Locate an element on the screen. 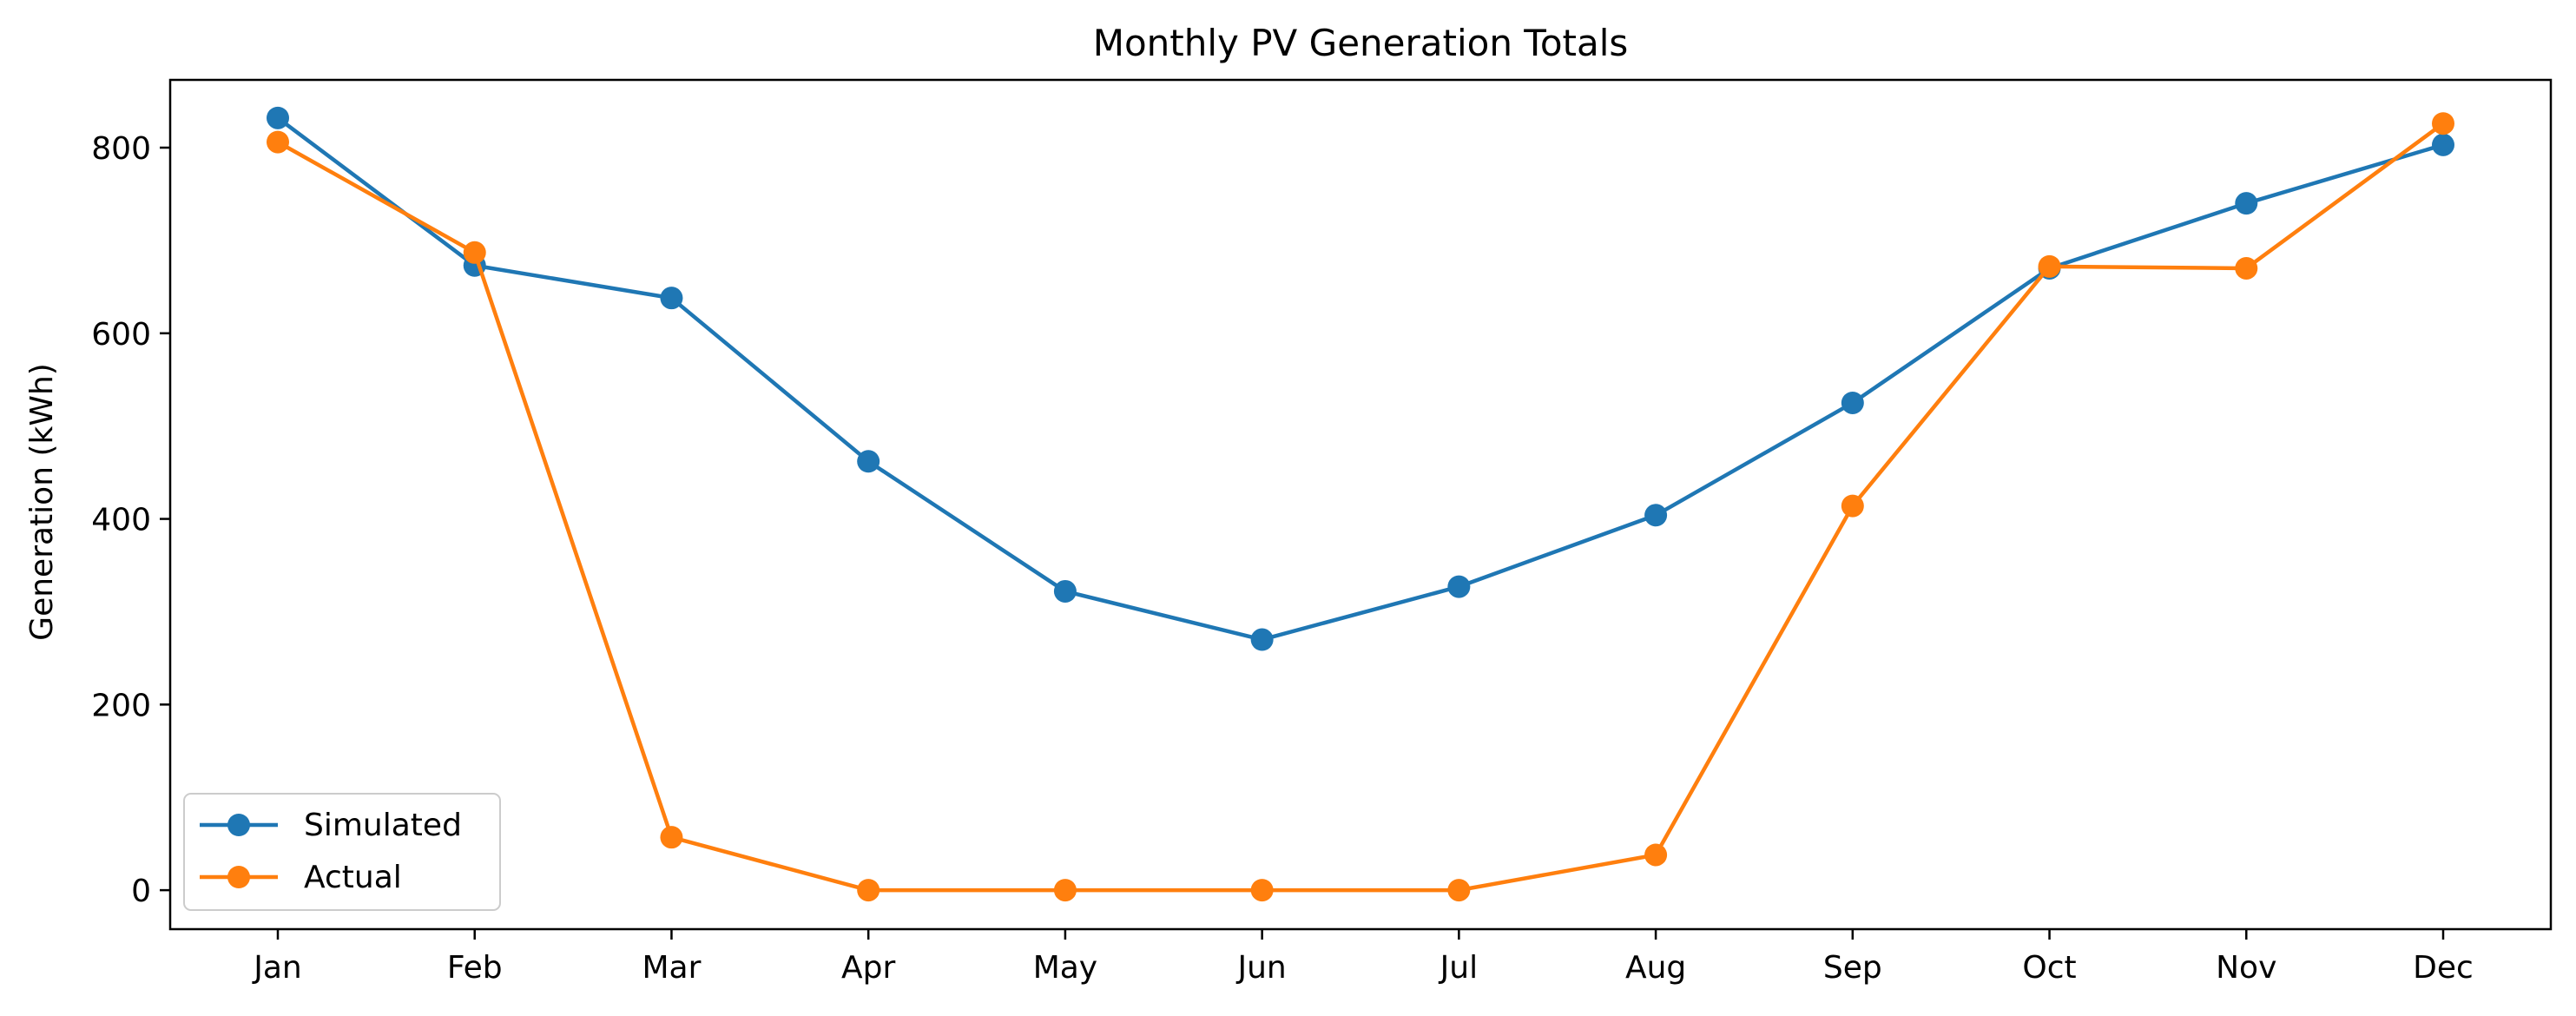 The height and width of the screenshot is (1016, 2576). x-tick-label: May is located at coordinates (1065, 968).